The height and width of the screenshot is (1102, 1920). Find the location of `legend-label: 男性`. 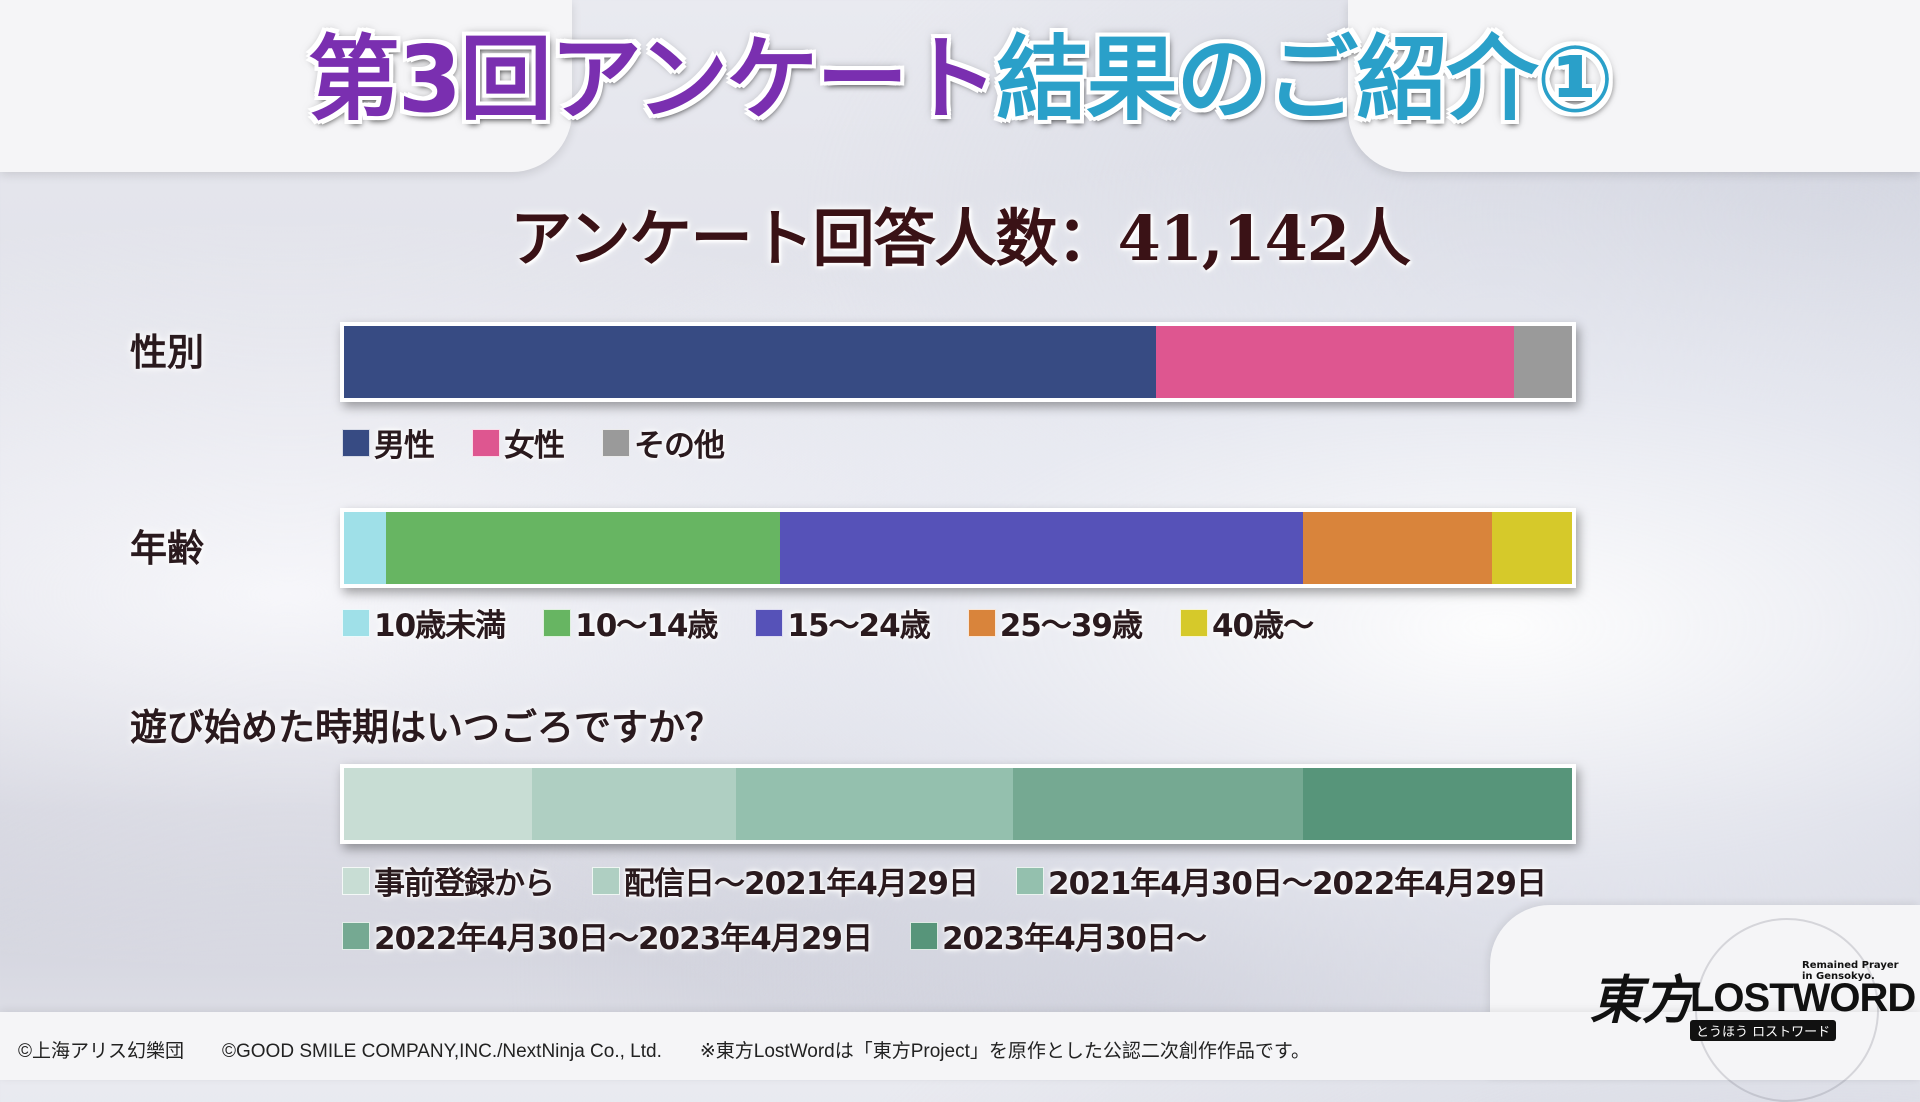

legend-label: 男性 is located at coordinates (404, 446).